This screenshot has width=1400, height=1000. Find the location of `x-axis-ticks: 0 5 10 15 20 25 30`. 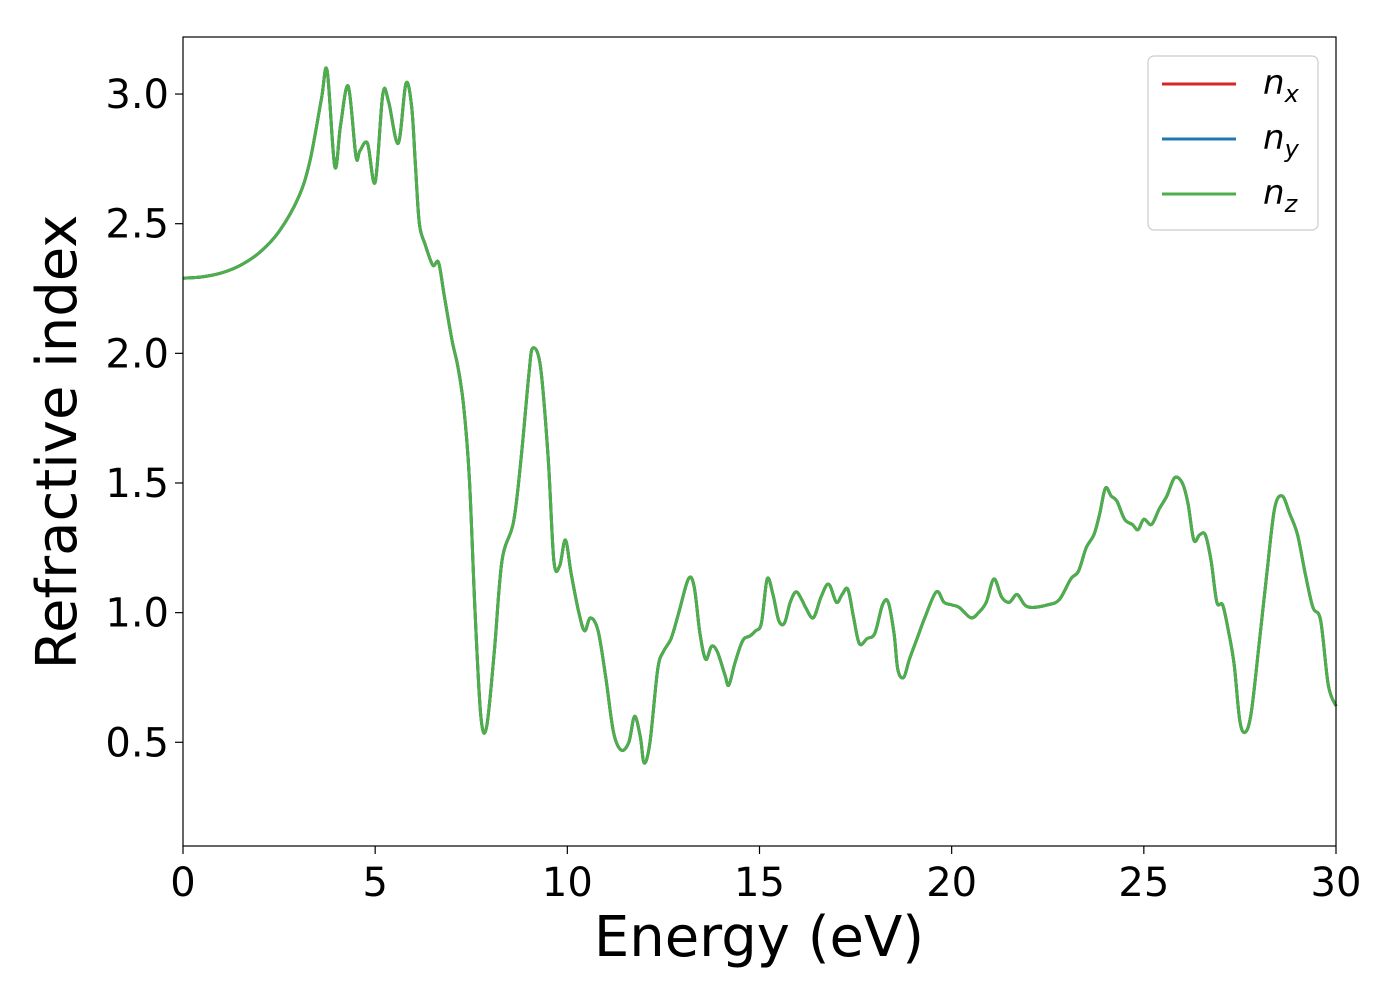

x-axis-ticks: 0 5 10 15 20 25 30 is located at coordinates (765, 876).